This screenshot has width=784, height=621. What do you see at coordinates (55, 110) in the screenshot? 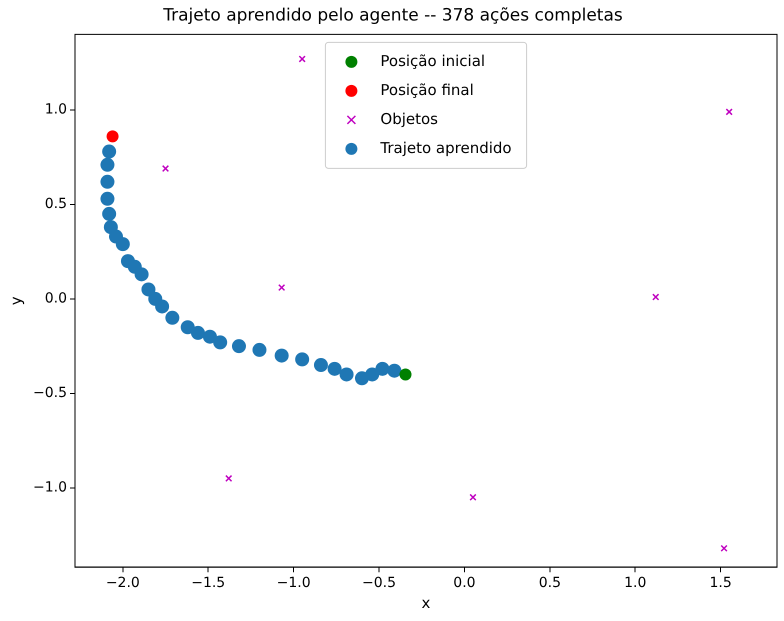
I see `y-tick-label: 1.0` at bounding box center [55, 110].